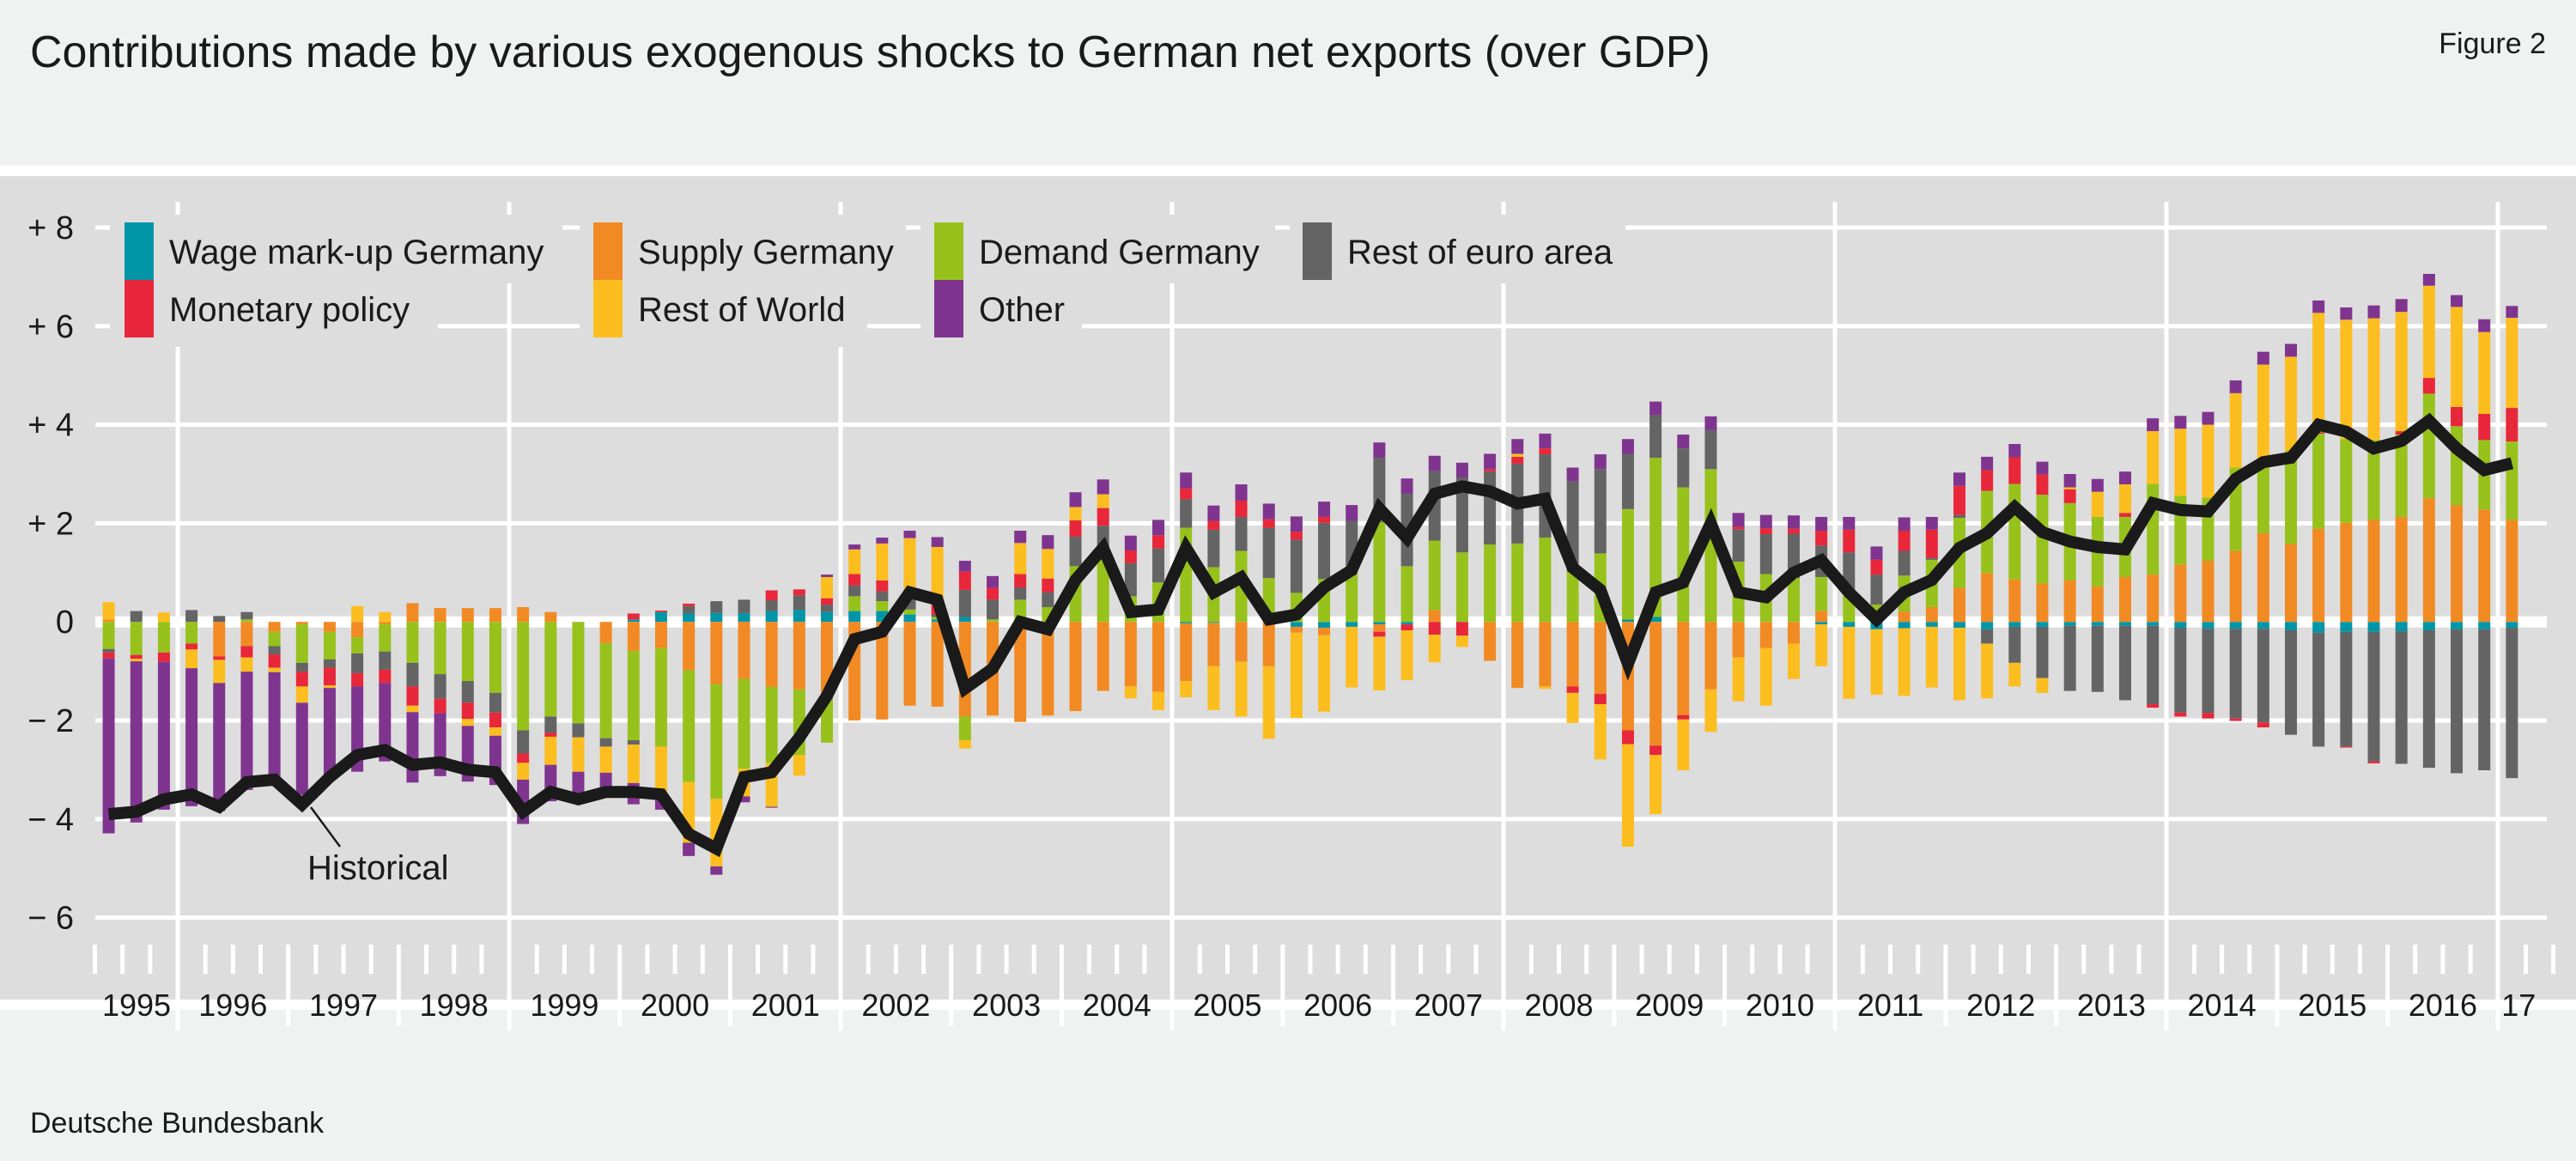 This screenshot has width=2576, height=1161. I want to click on h-gridline, so click(1321, 918).